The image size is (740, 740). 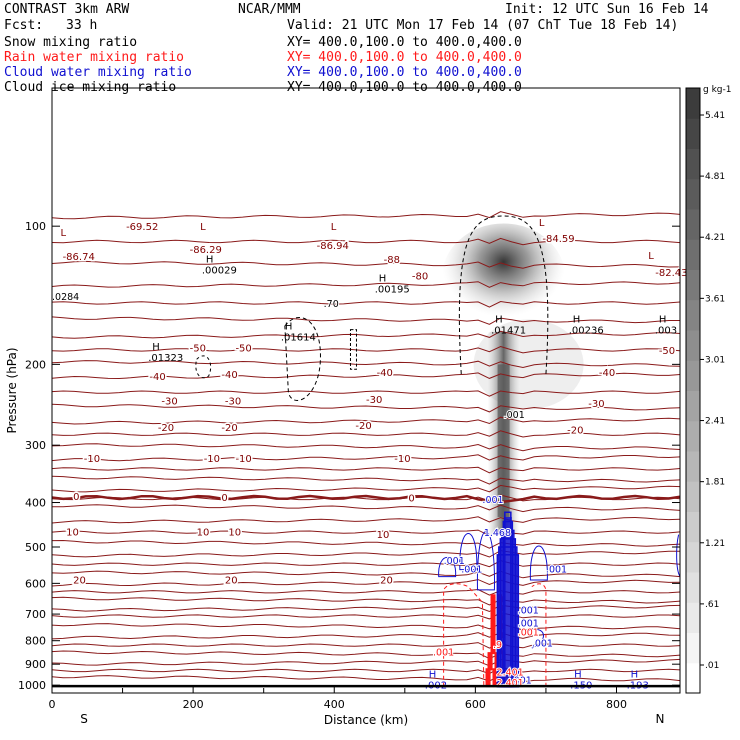 I want to click on colorbar-tick-label: 5.41, so click(x=715, y=116).